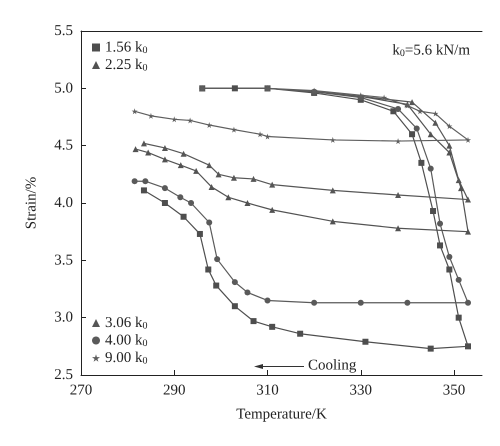  Describe the element at coordinates (32, 203) in the screenshot. I see `y-axis-title: Strain/%` at that location.